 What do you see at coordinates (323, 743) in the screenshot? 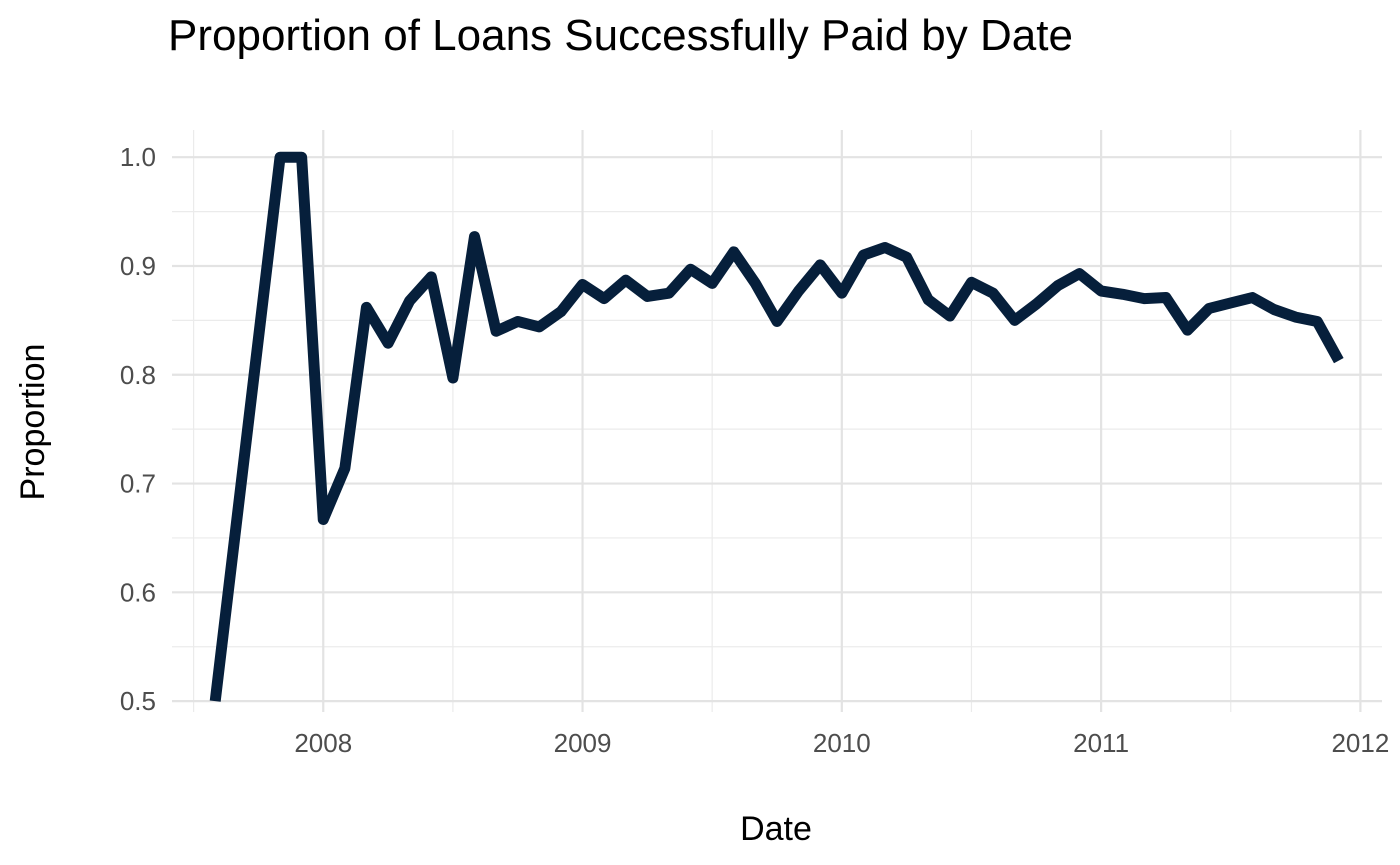
I see `x-tick-label: 2008` at bounding box center [323, 743].